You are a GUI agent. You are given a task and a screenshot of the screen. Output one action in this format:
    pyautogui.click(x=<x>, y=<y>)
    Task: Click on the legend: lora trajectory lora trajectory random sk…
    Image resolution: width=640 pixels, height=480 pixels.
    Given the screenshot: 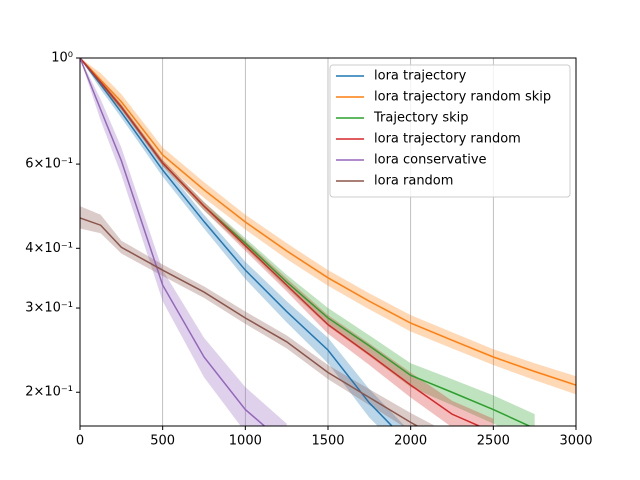 What is the action you would take?
    pyautogui.click(x=450, y=131)
    